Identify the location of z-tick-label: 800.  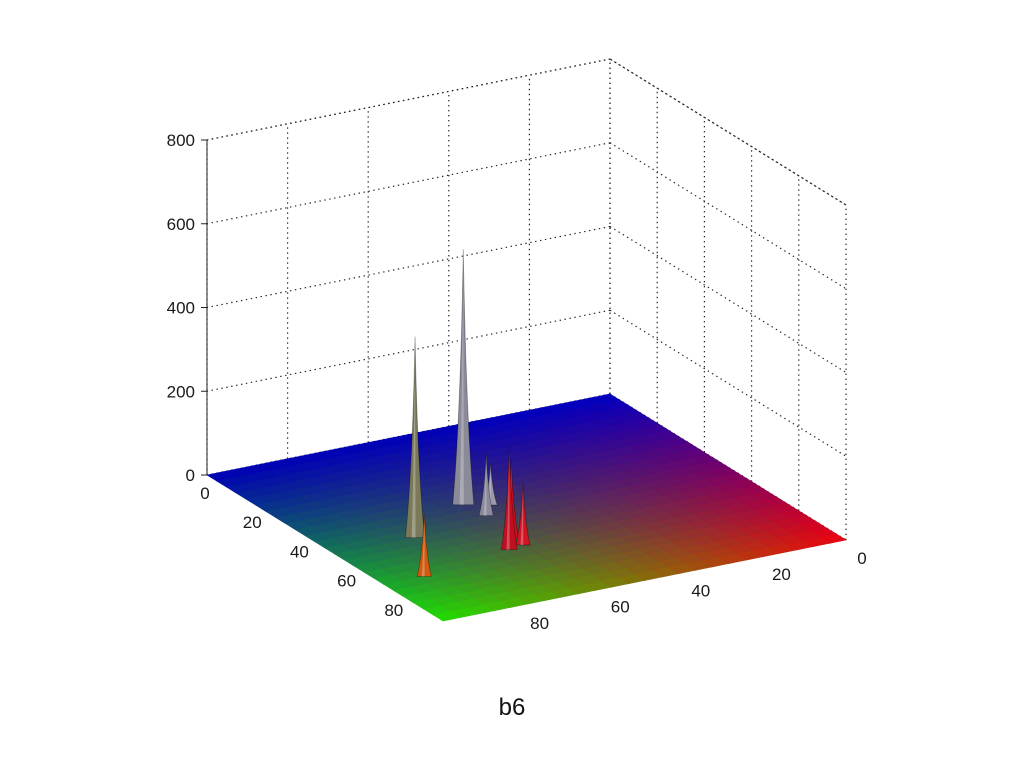
(181, 140).